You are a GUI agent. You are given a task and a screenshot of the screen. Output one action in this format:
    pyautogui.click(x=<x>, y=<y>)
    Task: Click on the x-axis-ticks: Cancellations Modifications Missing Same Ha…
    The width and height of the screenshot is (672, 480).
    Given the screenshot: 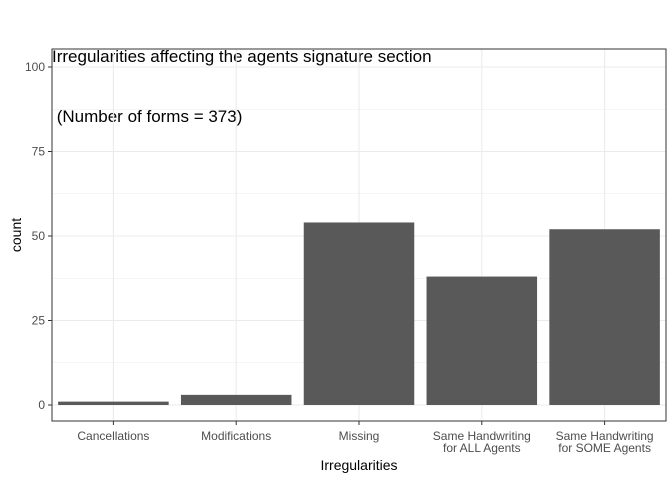 What is the action you would take?
    pyautogui.click(x=365, y=438)
    